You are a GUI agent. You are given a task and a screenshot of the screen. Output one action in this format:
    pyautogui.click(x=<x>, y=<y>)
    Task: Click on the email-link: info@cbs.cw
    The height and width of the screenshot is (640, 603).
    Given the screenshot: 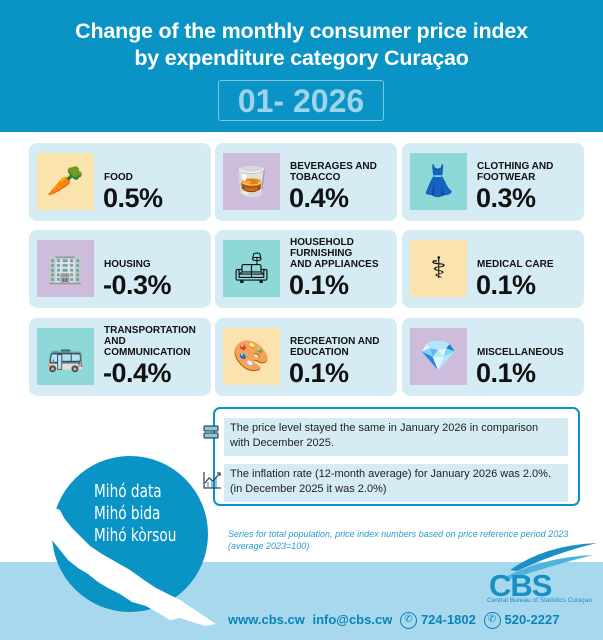 What is the action you would take?
    pyautogui.click(x=352, y=619)
    